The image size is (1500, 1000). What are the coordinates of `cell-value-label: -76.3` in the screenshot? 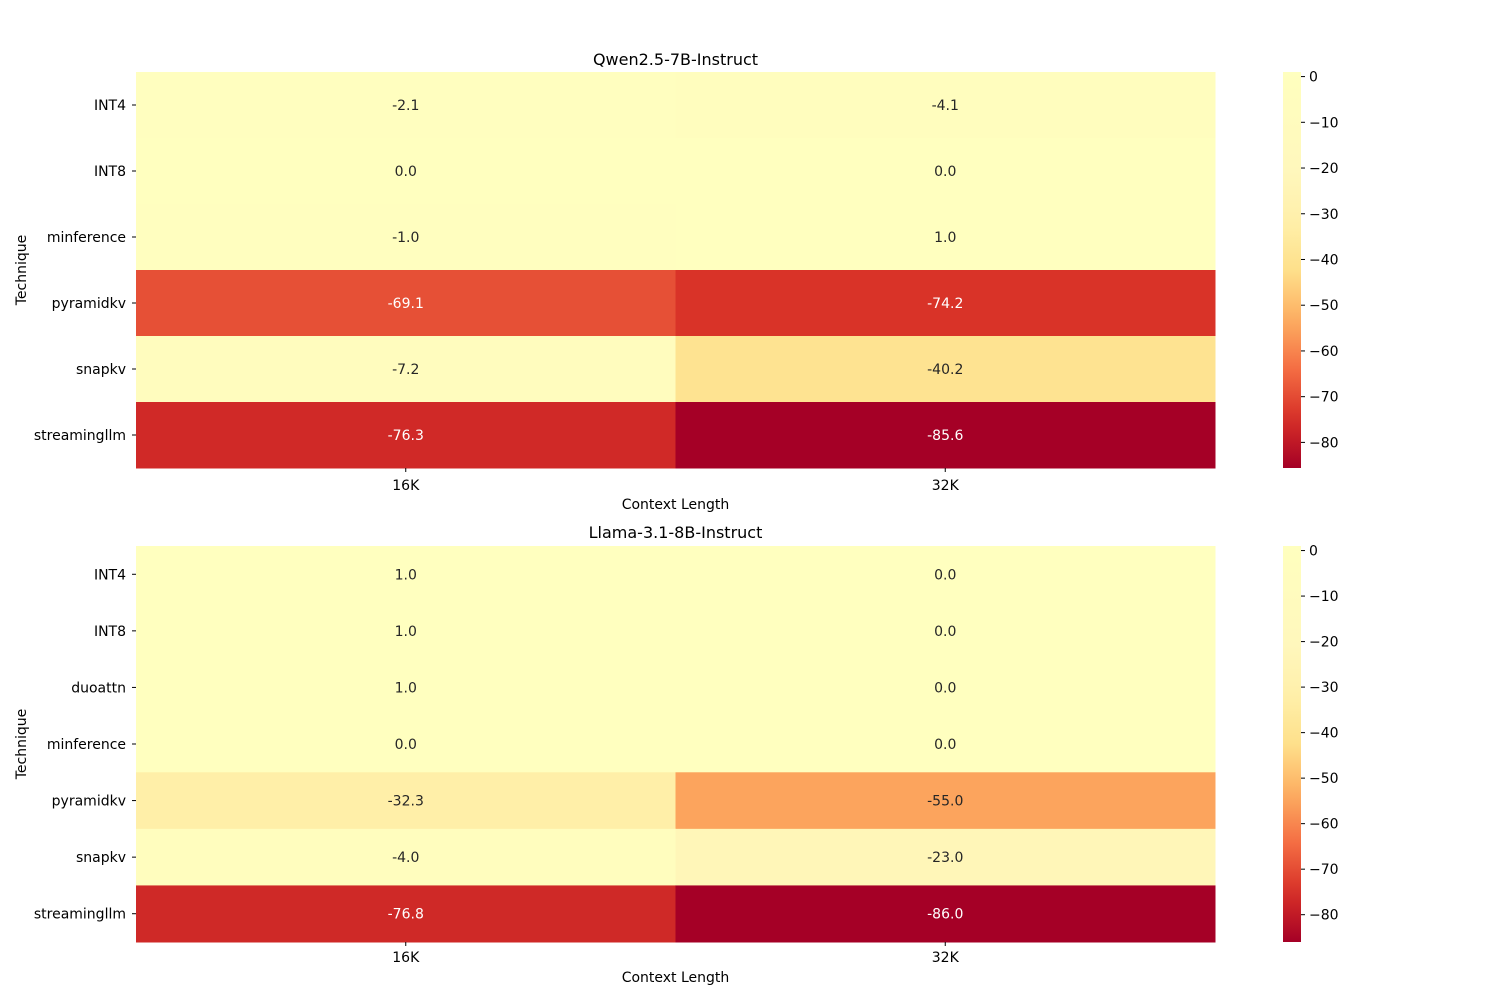 It's located at (406, 436).